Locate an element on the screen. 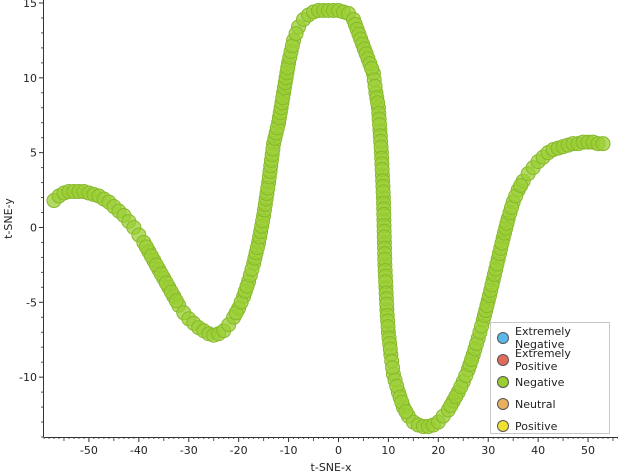 This screenshot has width=618, height=475. y-tick-label: 15 is located at coordinates (30, 5).